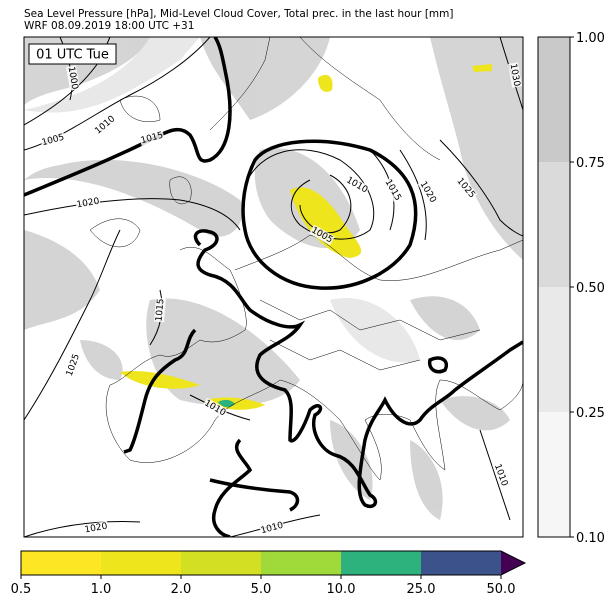 This screenshot has height=614, width=613. I want to click on isobar-label: 1015, so click(161, 310).